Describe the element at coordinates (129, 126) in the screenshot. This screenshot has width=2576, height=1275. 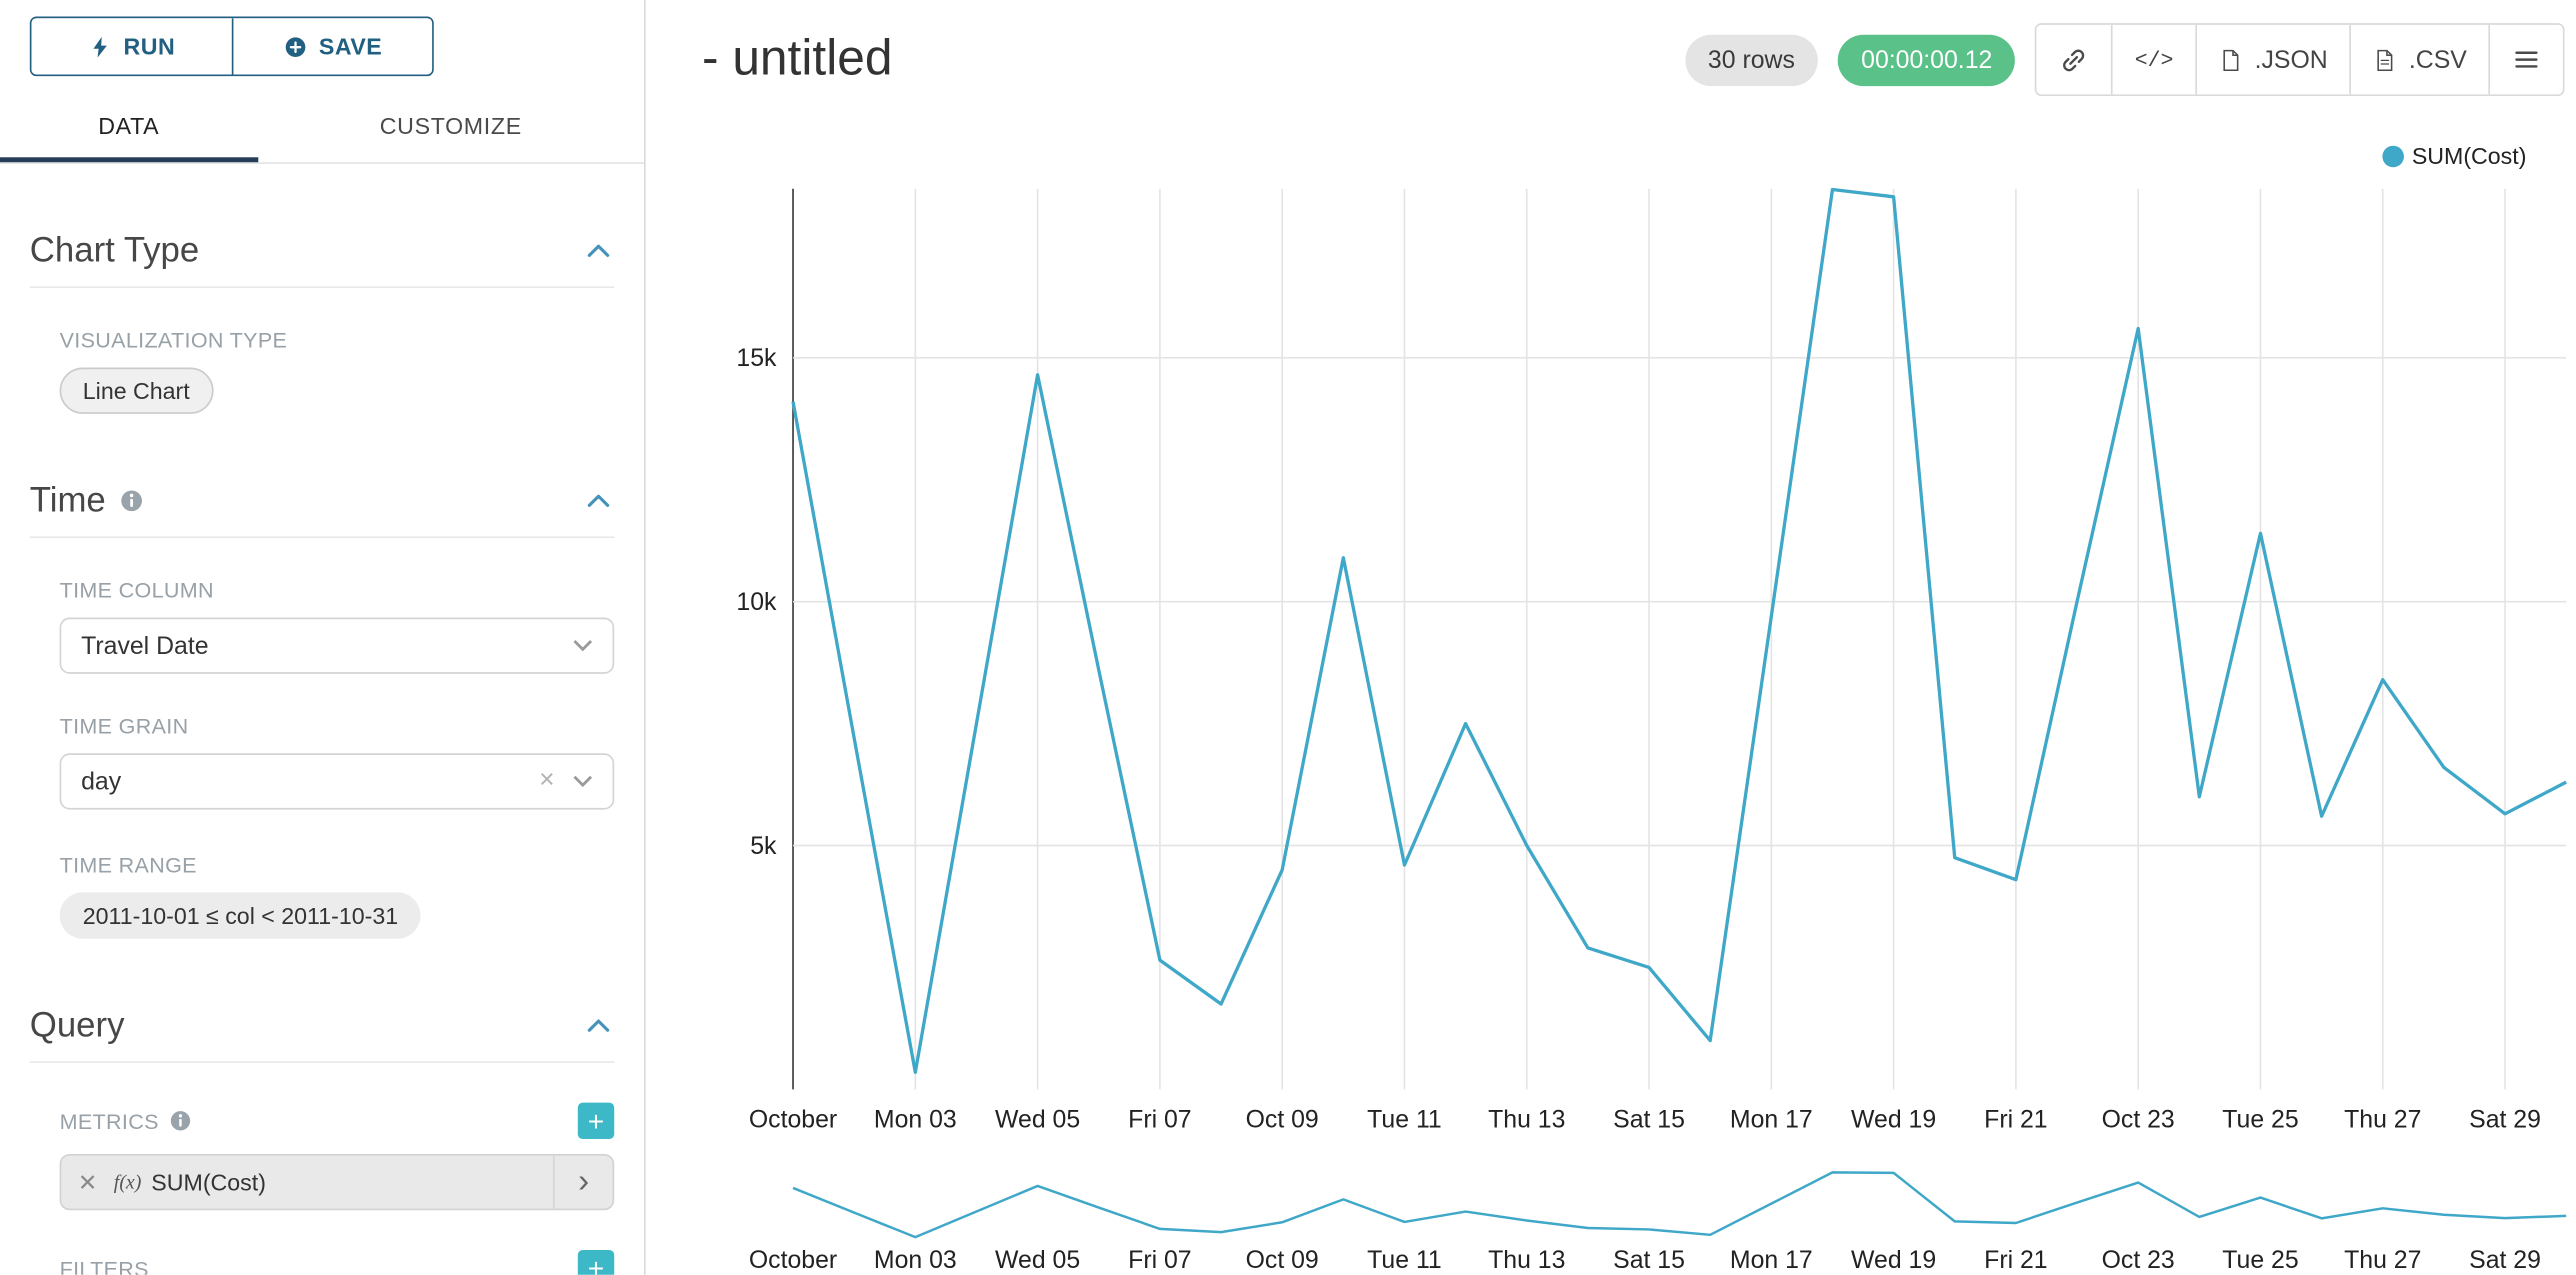
I see `tab-data: DATA` at that location.